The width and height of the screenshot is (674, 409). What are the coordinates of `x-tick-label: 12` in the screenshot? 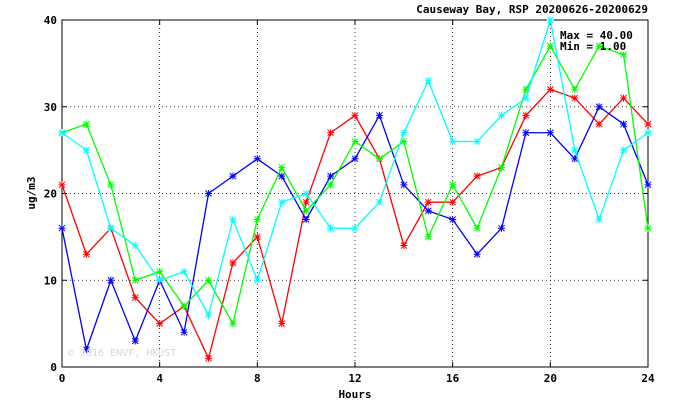 It's located at (354, 378).